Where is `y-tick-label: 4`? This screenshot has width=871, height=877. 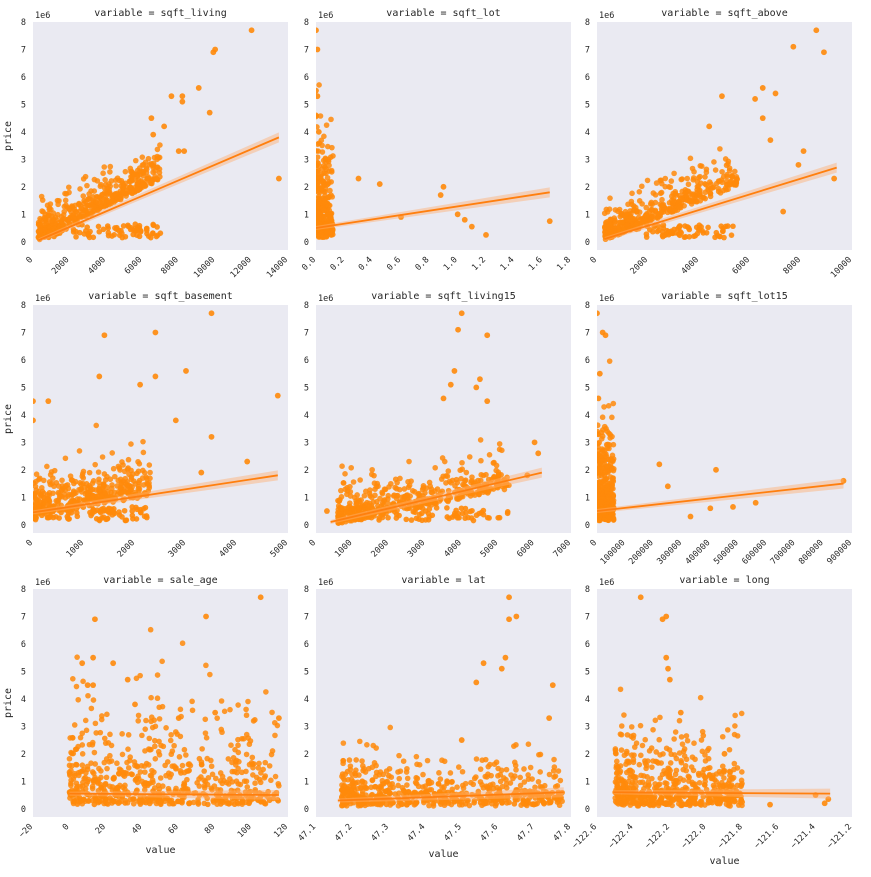
y-tick-label: 4 is located at coordinates (306, 133).